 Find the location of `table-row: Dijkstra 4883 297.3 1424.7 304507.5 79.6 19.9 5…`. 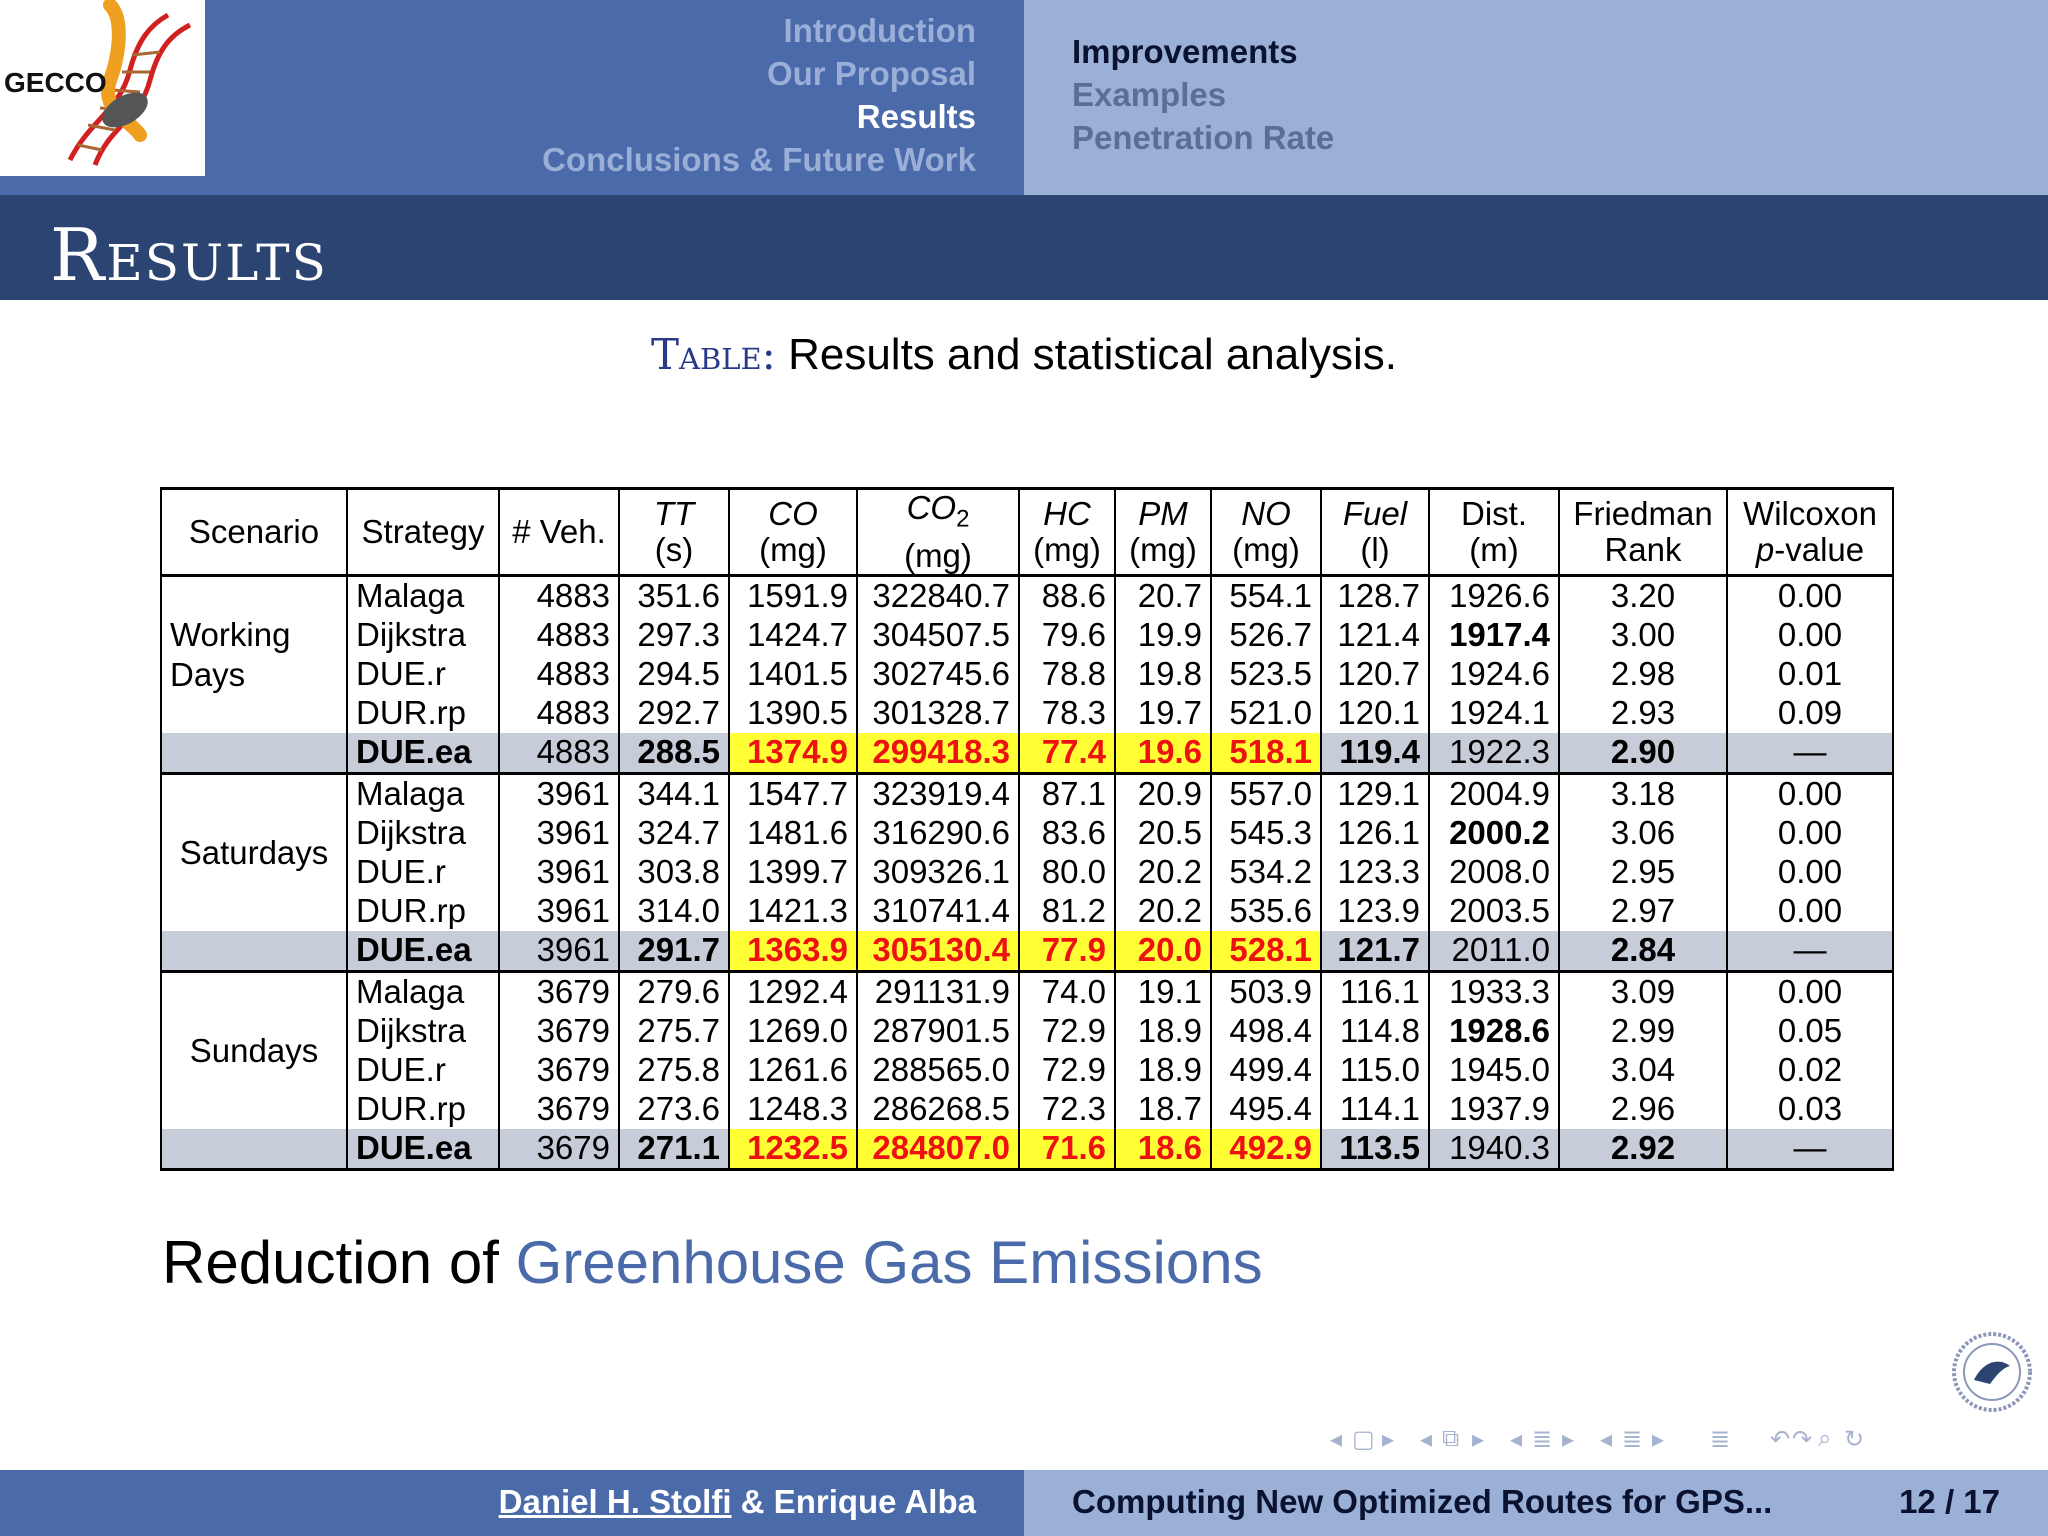

table-row: Dijkstra 4883 297.3 1424.7 304507.5 79.6 19.9 5… is located at coordinates (1027, 635).